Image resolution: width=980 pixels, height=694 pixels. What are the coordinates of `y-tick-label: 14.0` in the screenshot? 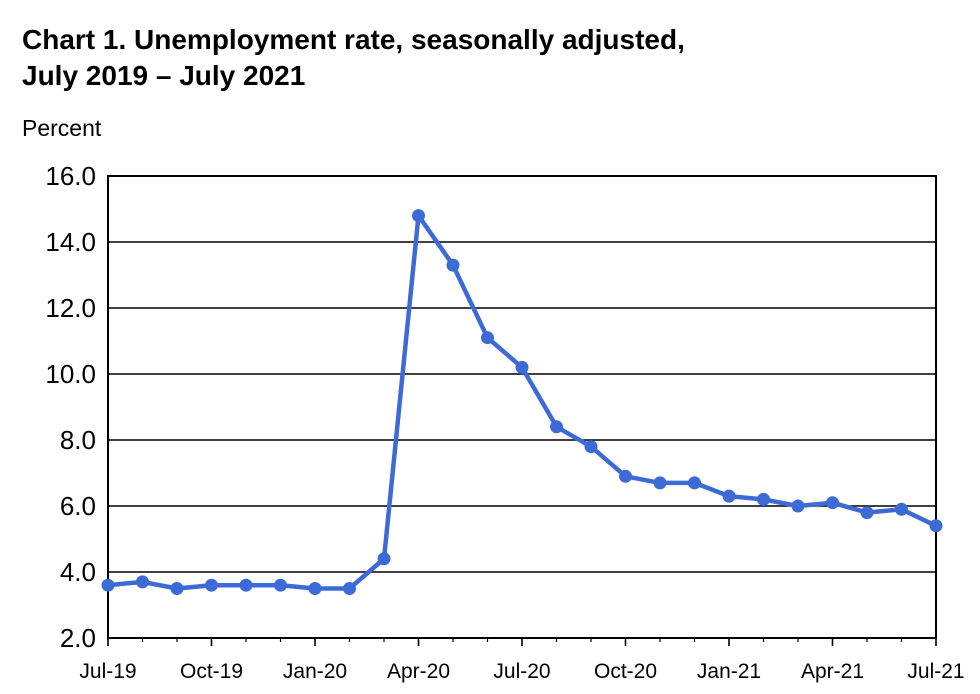 It's located at (70, 242).